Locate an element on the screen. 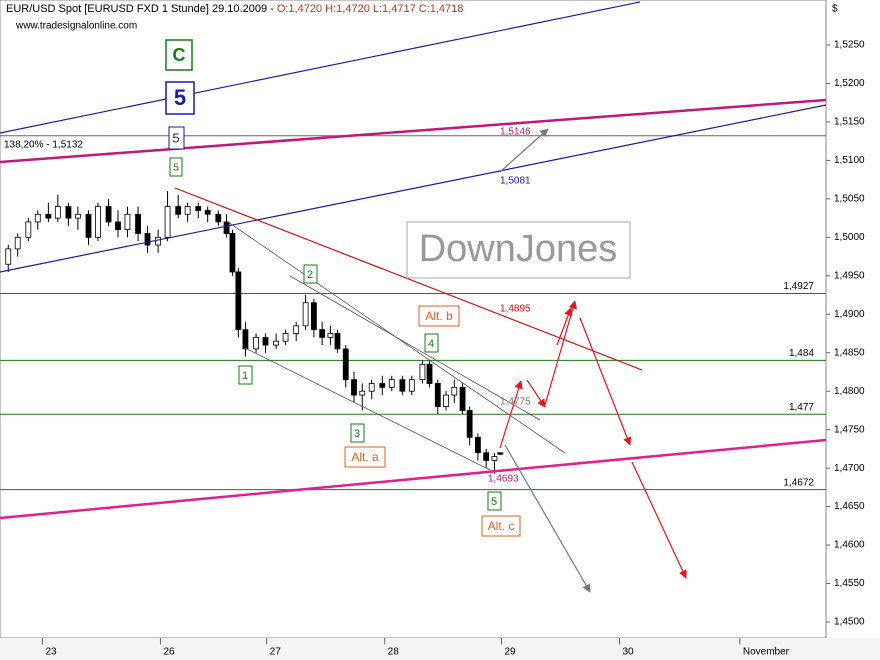  wave-label: Alt. a is located at coordinates (365, 457).